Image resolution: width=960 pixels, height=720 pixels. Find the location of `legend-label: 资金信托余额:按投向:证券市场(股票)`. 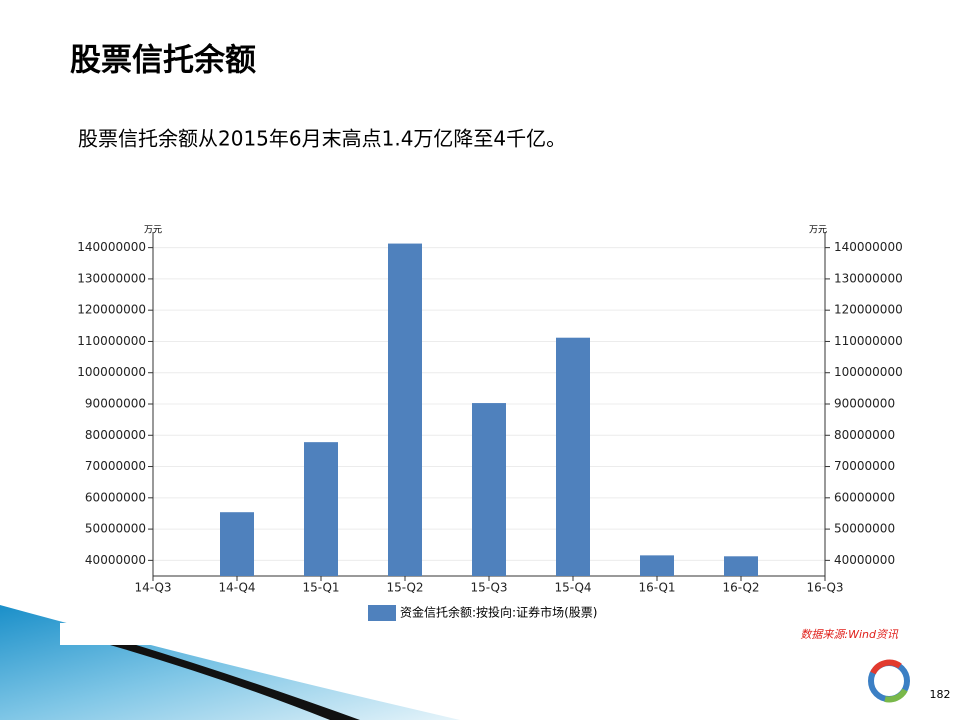

legend-label: 资金信托余额:按投向:证券市场(股票) is located at coordinates (498, 612).